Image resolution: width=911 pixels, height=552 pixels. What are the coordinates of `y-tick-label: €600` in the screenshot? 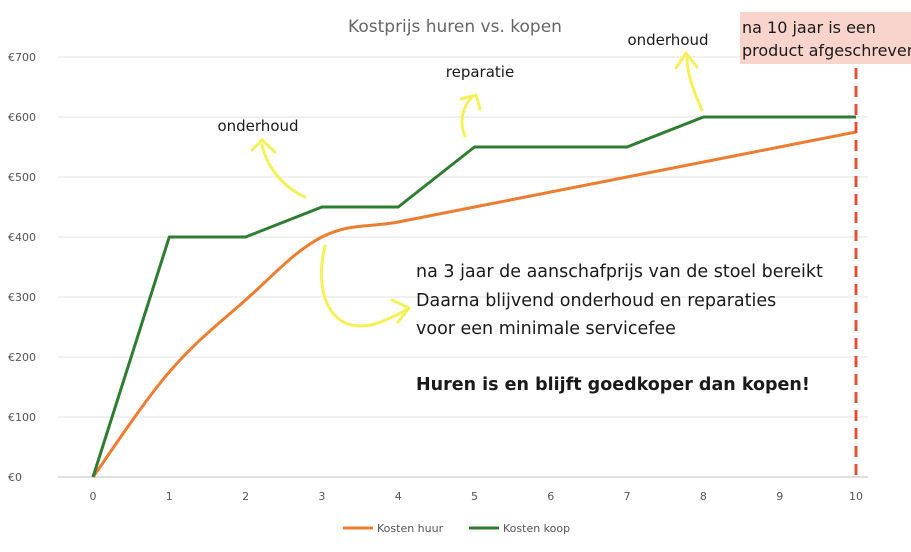 It's located at (22, 117).